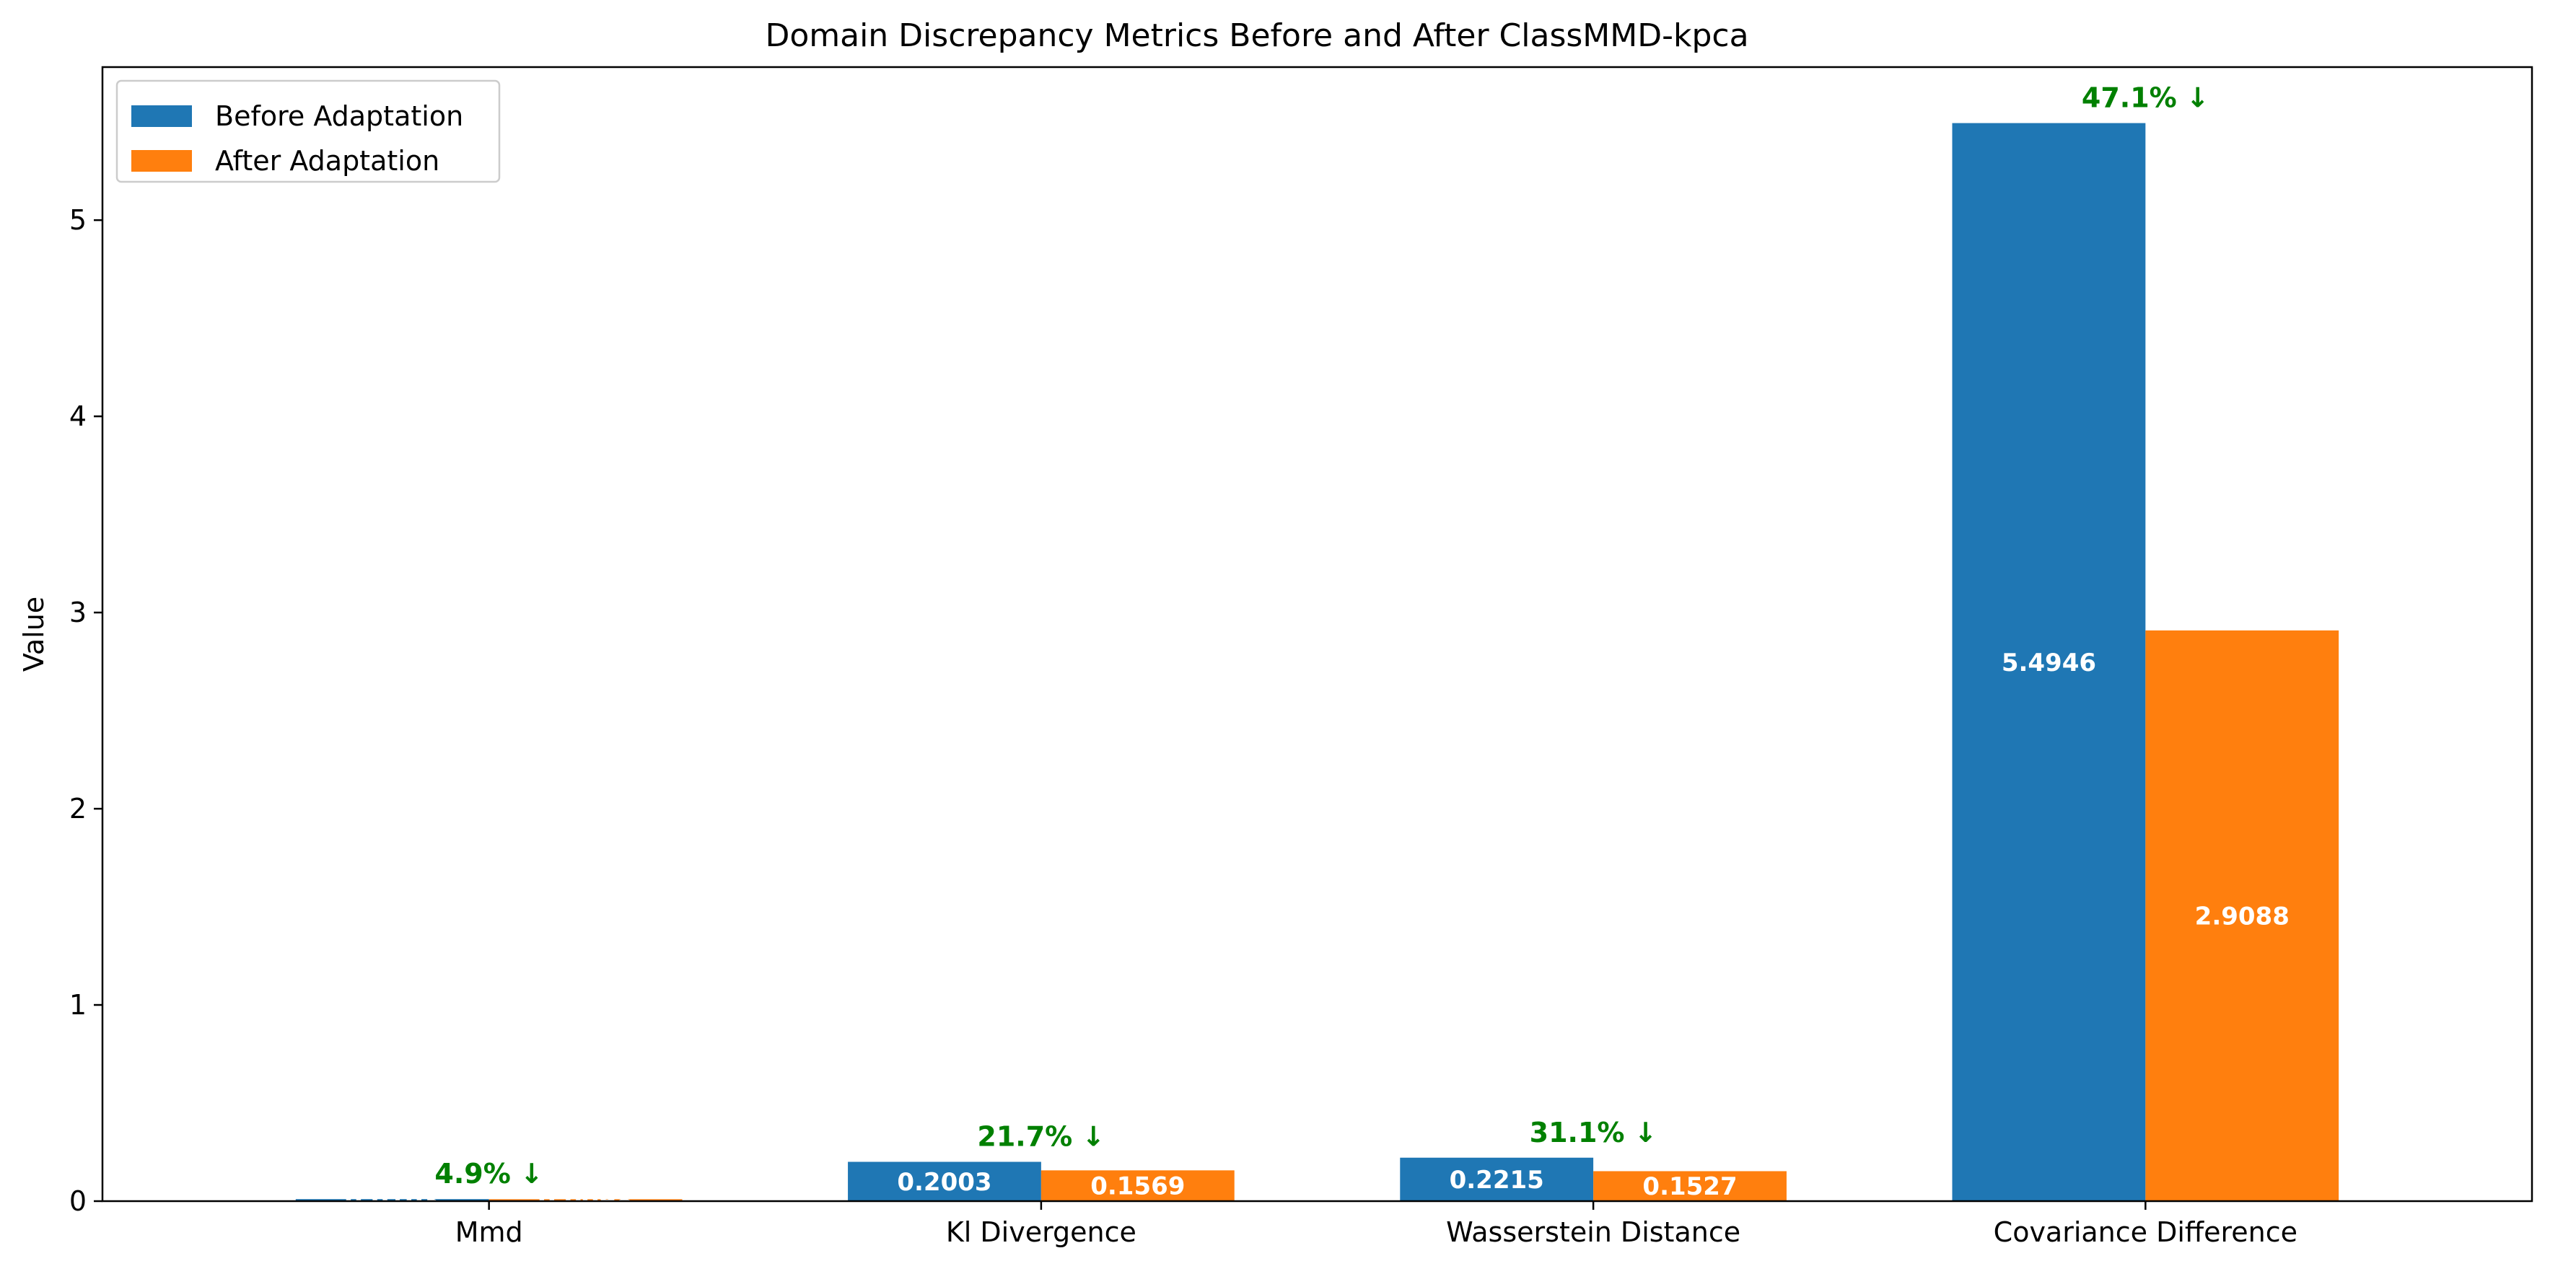  I want to click on y-tick-label: 4, so click(78, 416).